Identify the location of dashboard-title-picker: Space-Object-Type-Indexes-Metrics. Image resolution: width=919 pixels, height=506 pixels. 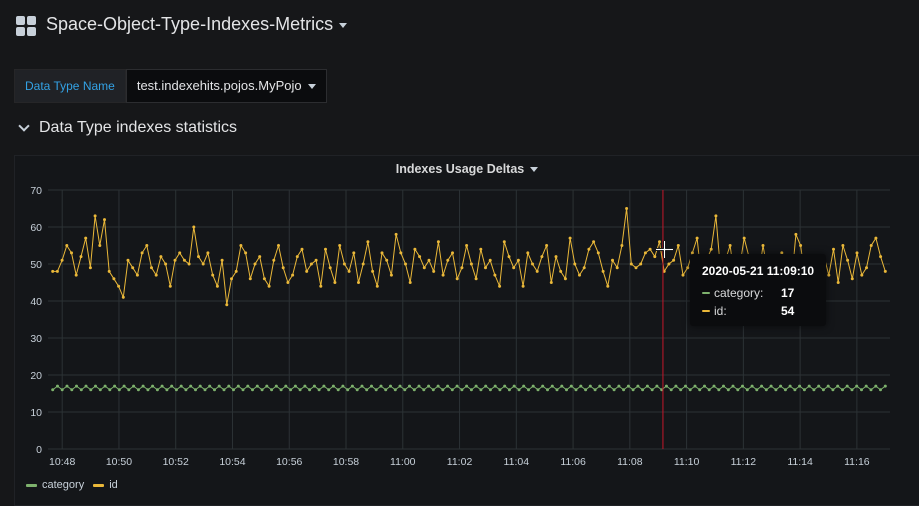
(197, 24).